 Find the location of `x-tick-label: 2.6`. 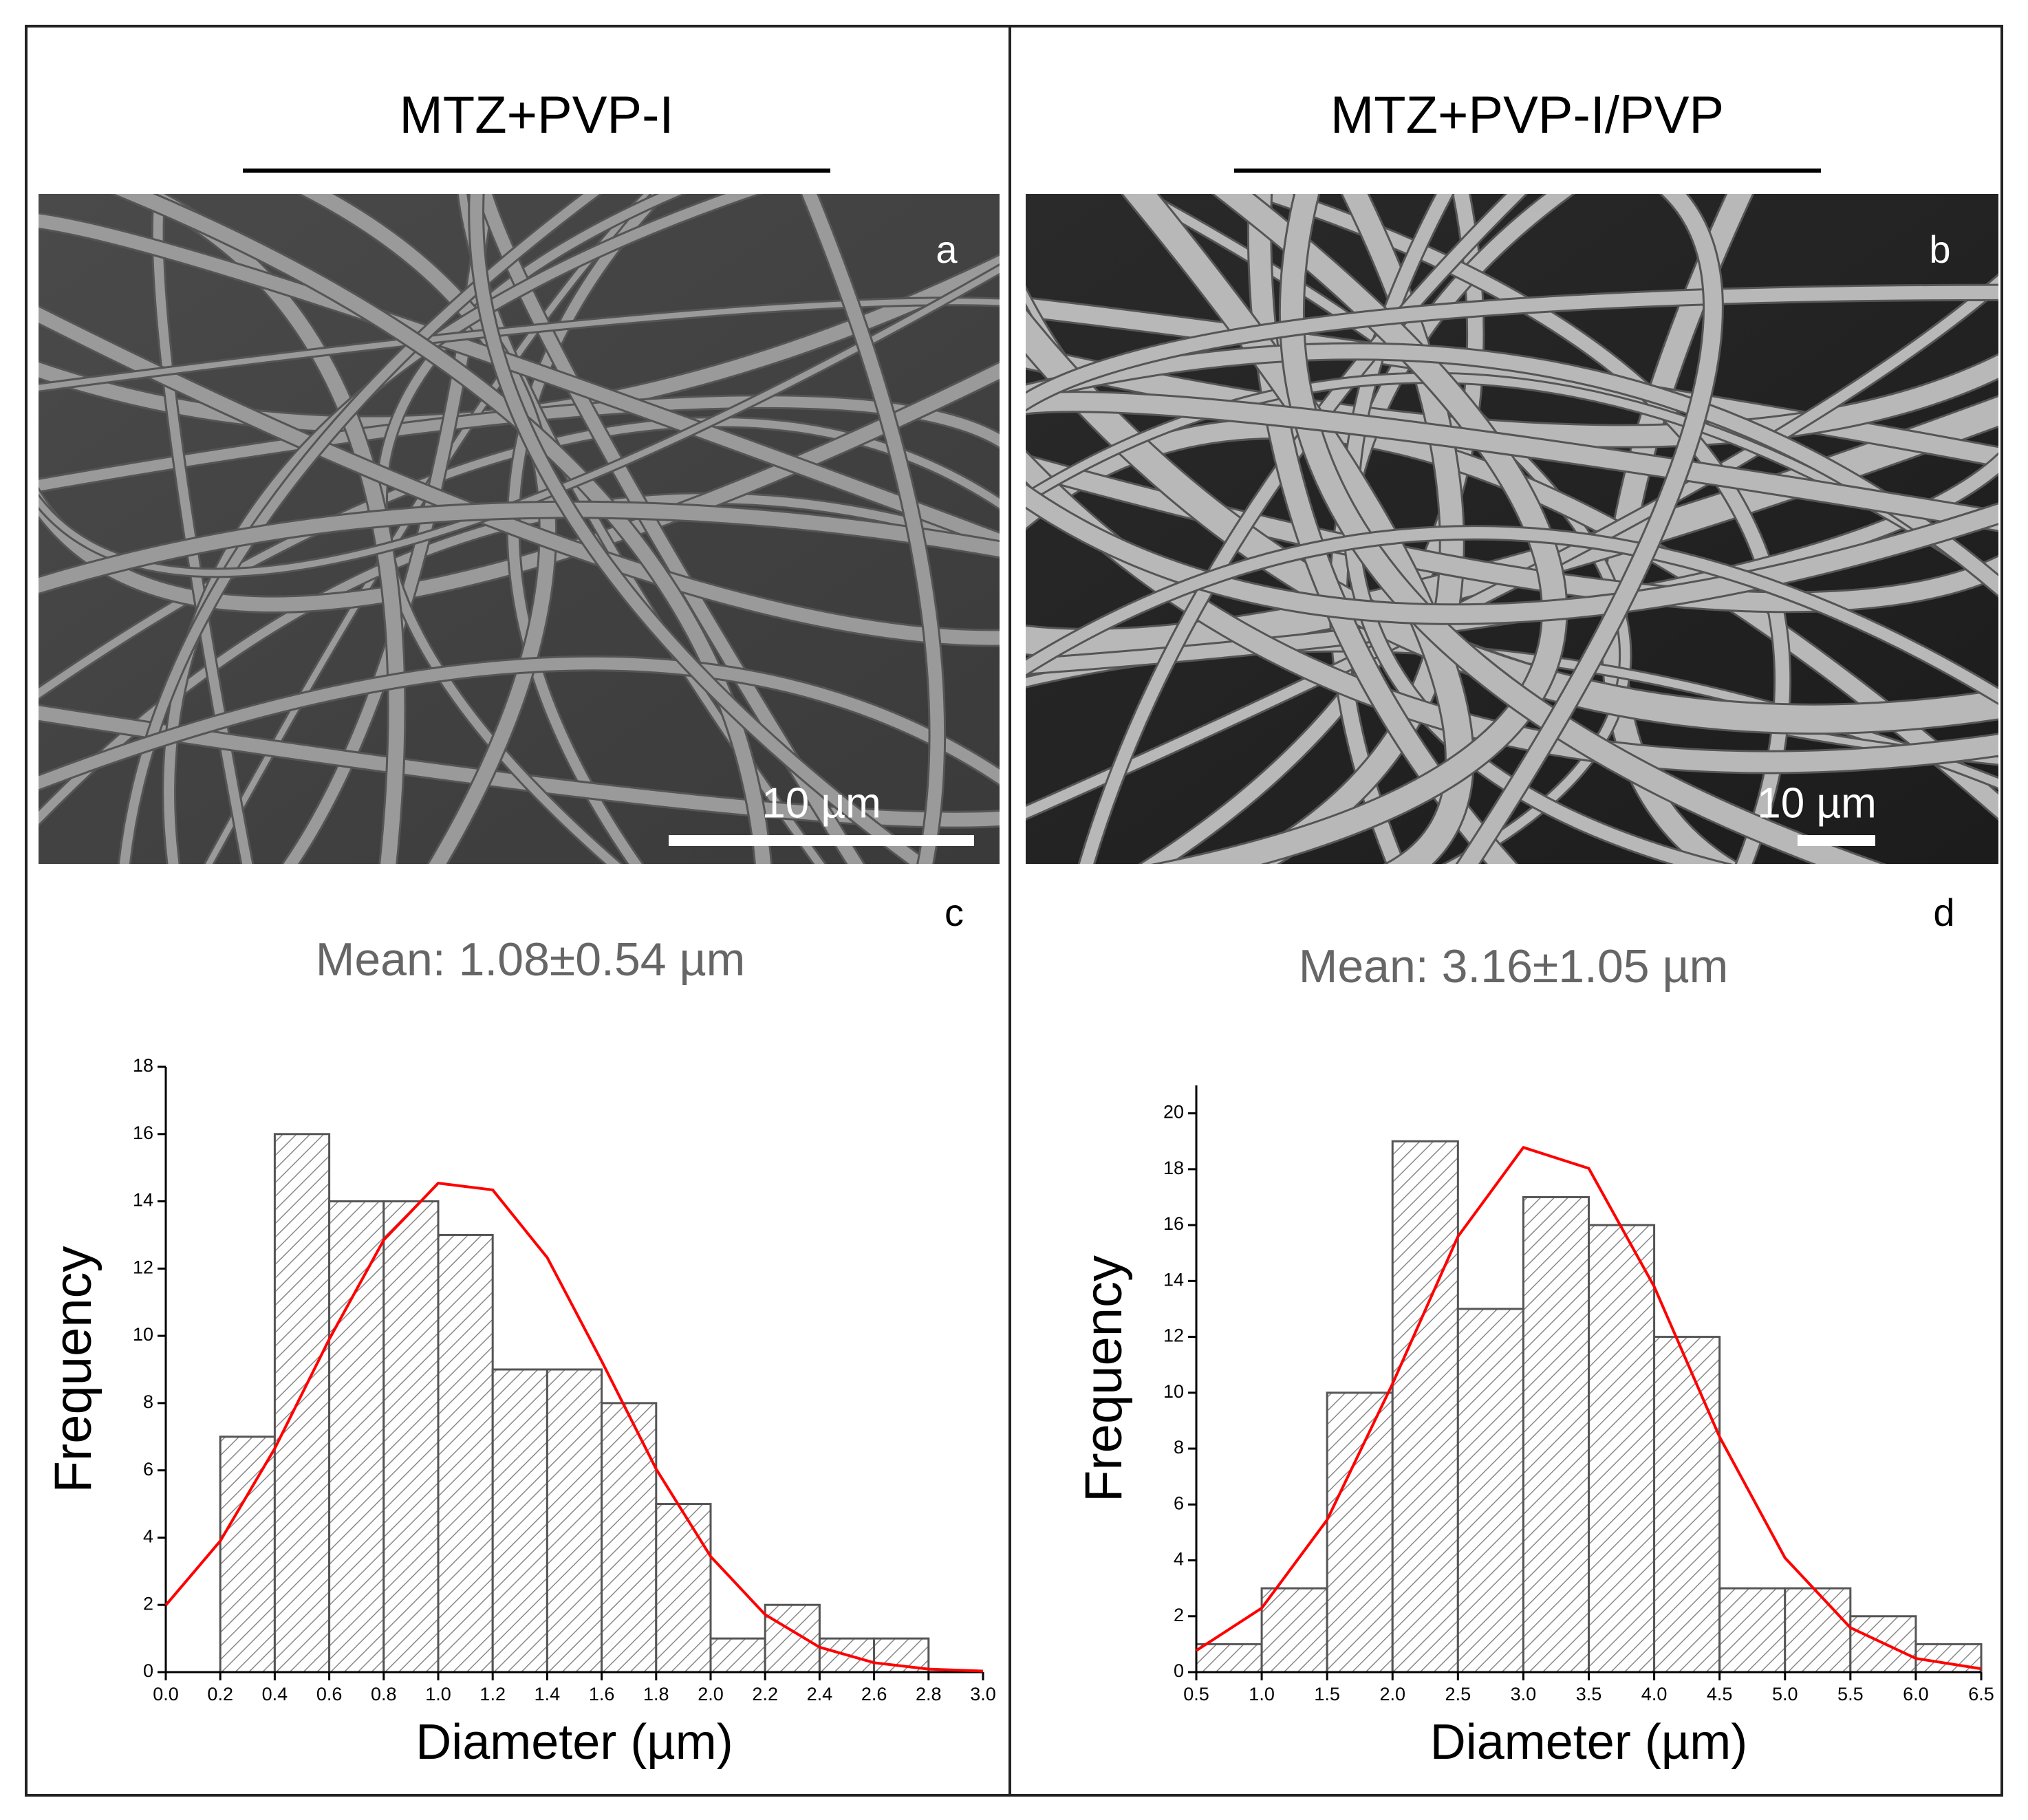

x-tick-label: 2.6 is located at coordinates (874, 1694).